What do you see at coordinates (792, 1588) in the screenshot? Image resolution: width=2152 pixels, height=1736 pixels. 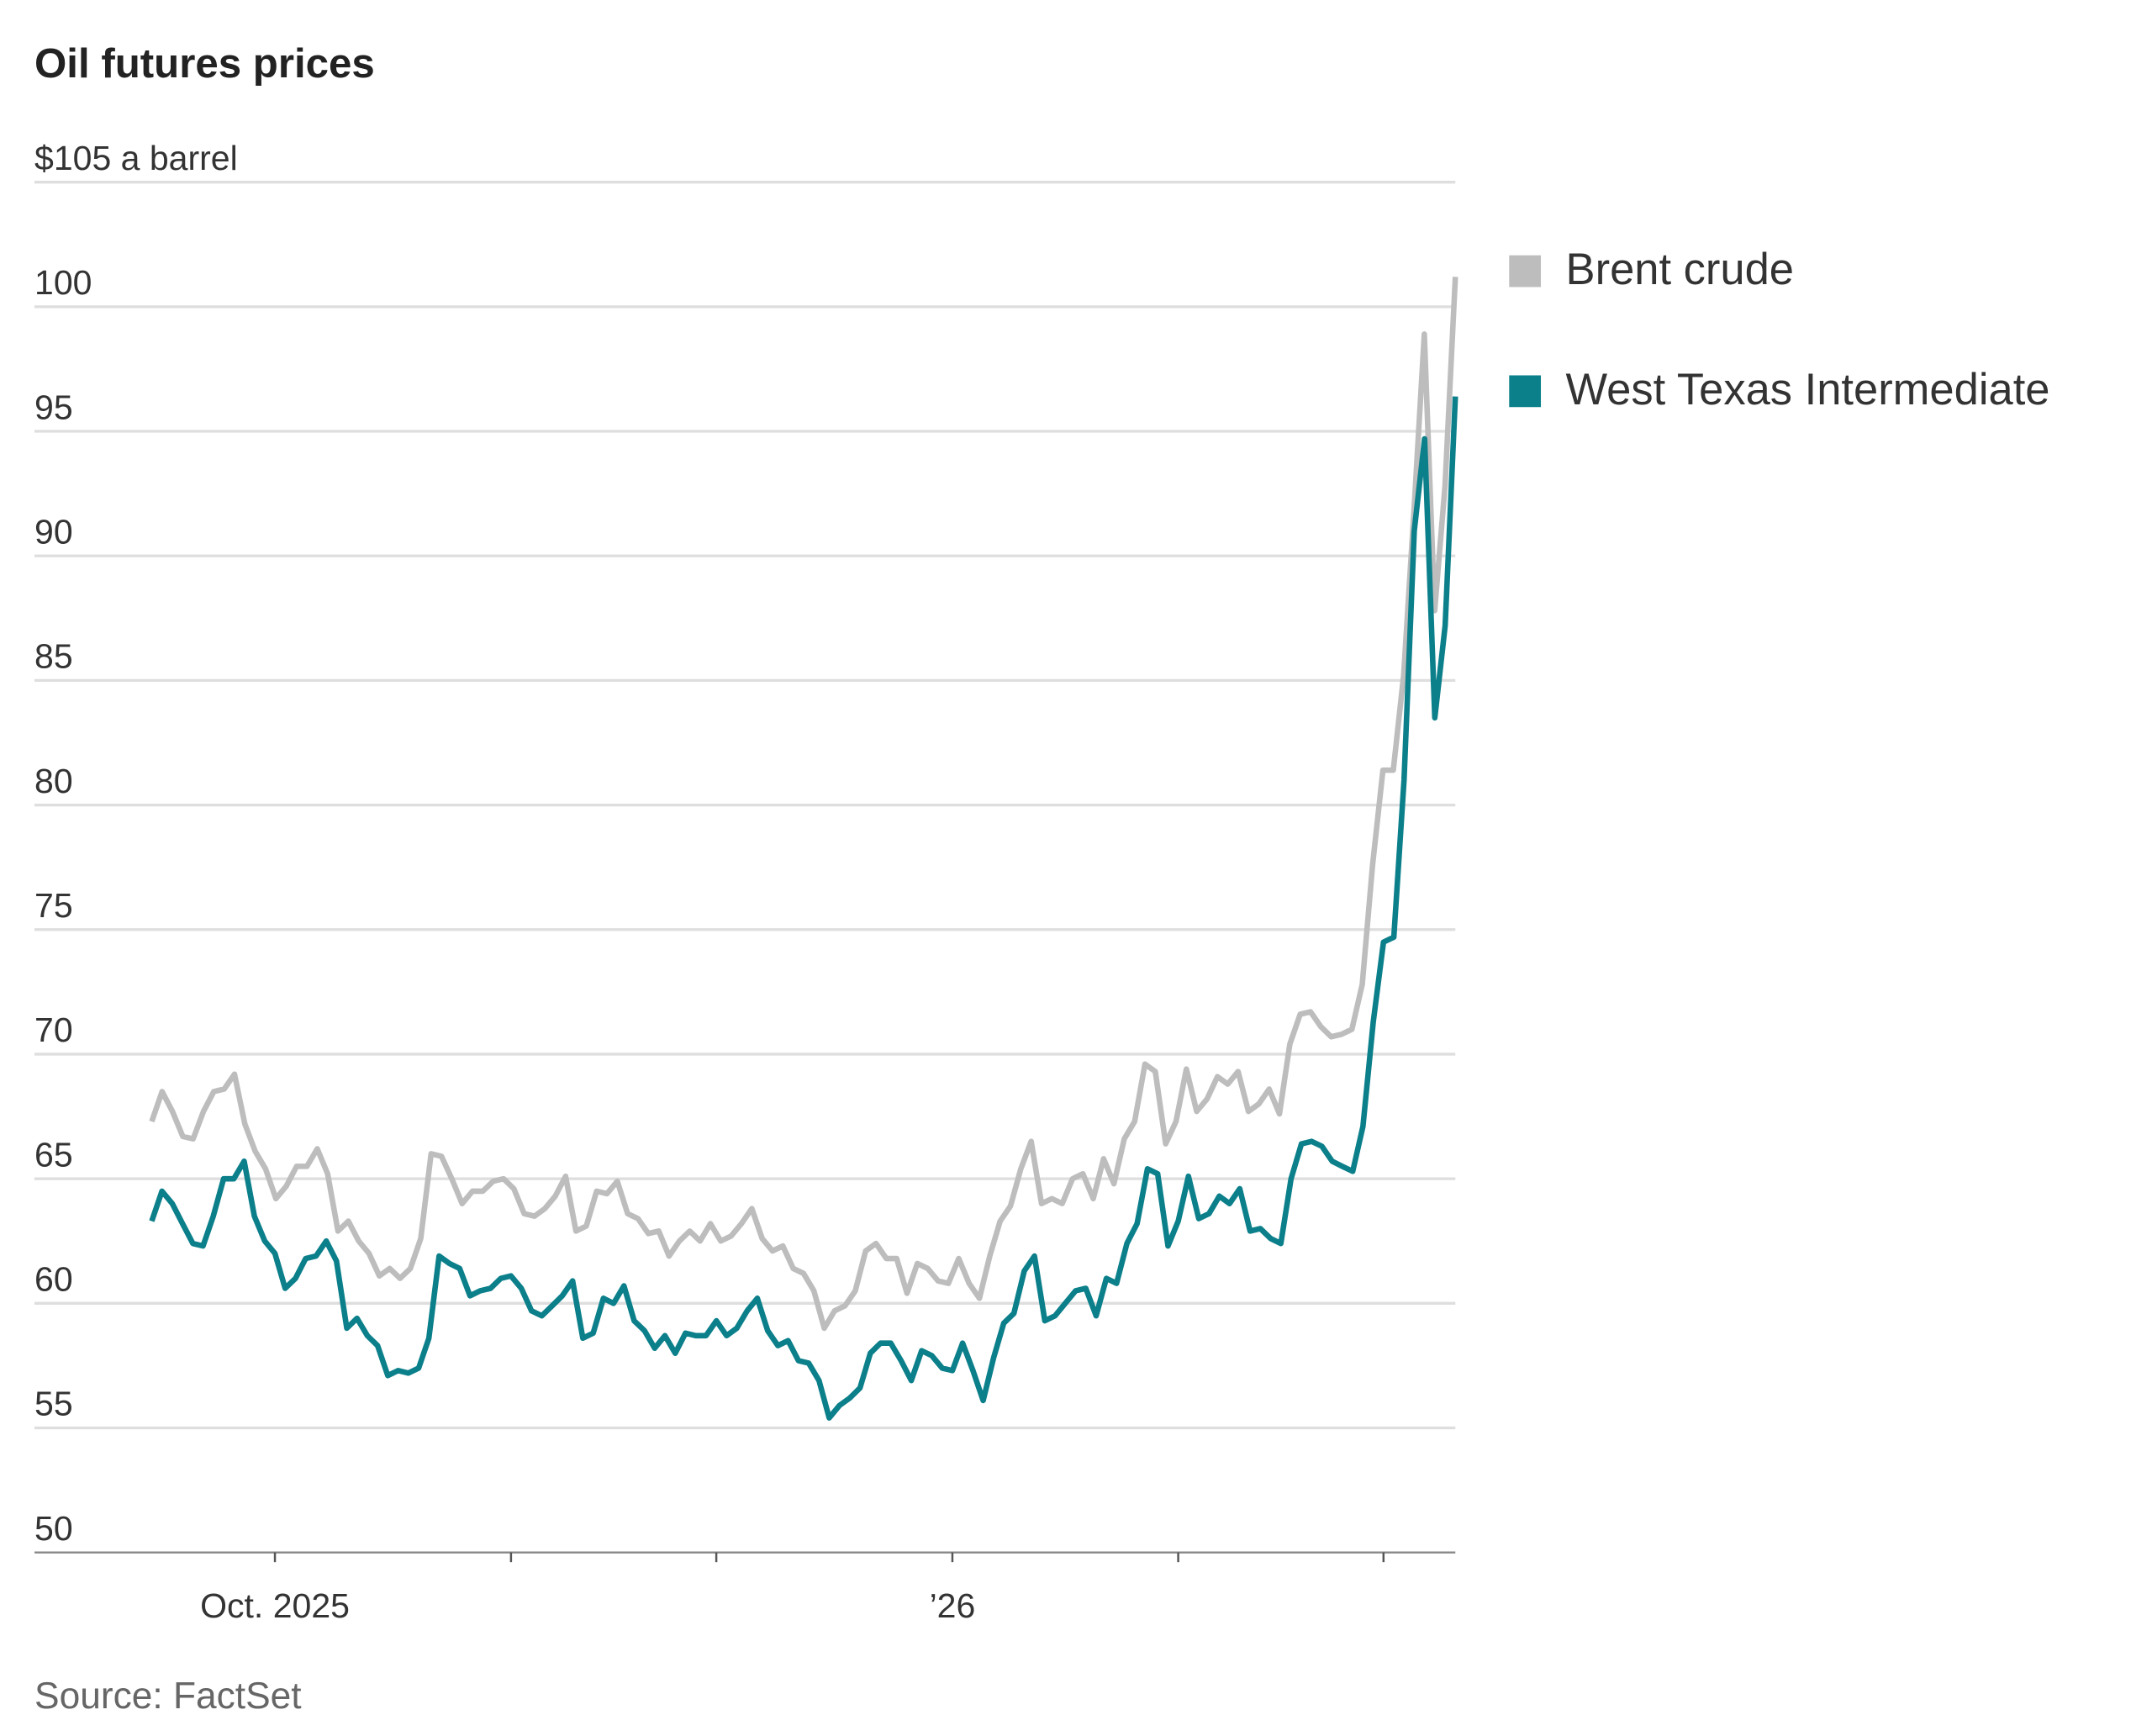 I see `x-axis: Oct. 2025 ’26` at bounding box center [792, 1588].